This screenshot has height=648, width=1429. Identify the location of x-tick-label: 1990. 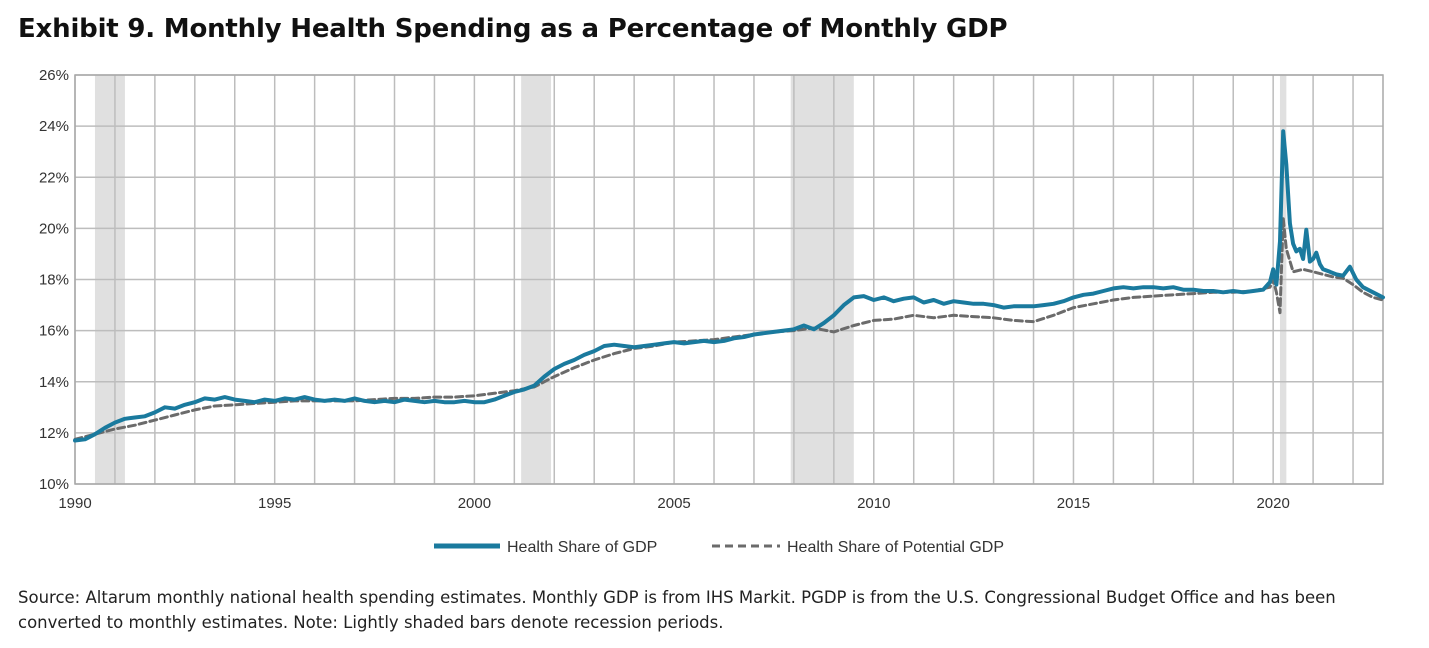
(74, 503).